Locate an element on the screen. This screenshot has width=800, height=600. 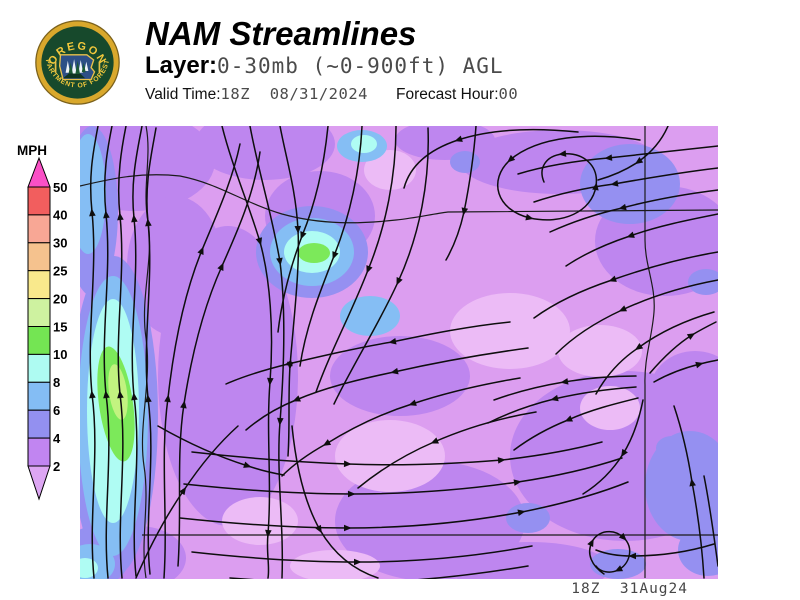
forecast-hour-value: 00 is located at coordinates (508, 94).